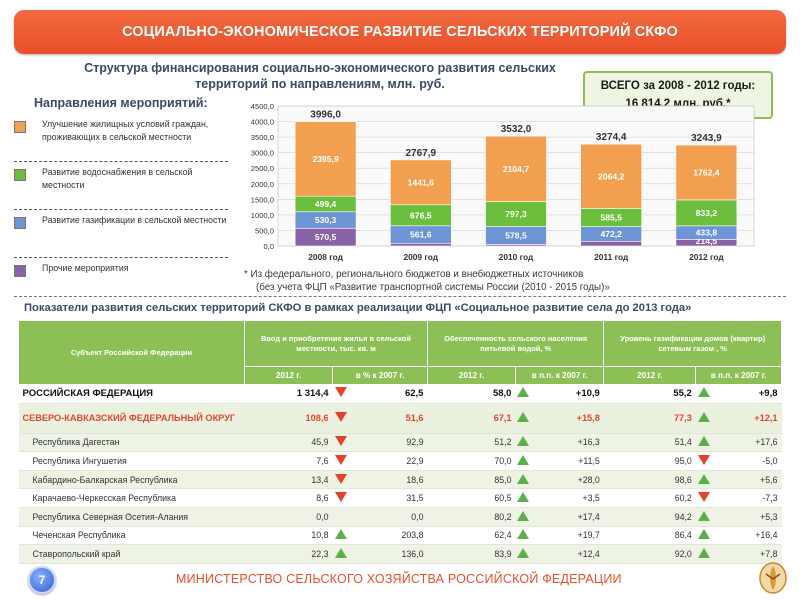 The width and height of the screenshot is (800, 600). Describe the element at coordinates (131, 498) in the screenshot. I see `subject-name: Карачаево-Черкесская Республика` at that location.